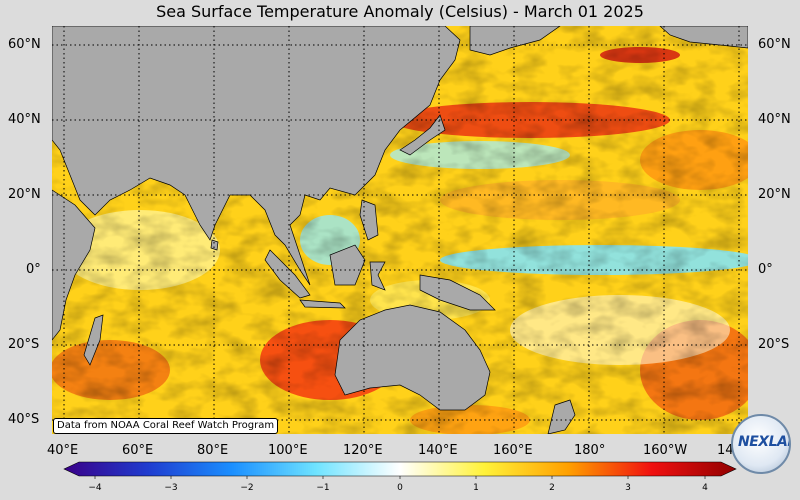 The height and width of the screenshot is (500, 800). What do you see at coordinates (765, 269) in the screenshot?
I see `lat-label-right: 0°` at bounding box center [765, 269].